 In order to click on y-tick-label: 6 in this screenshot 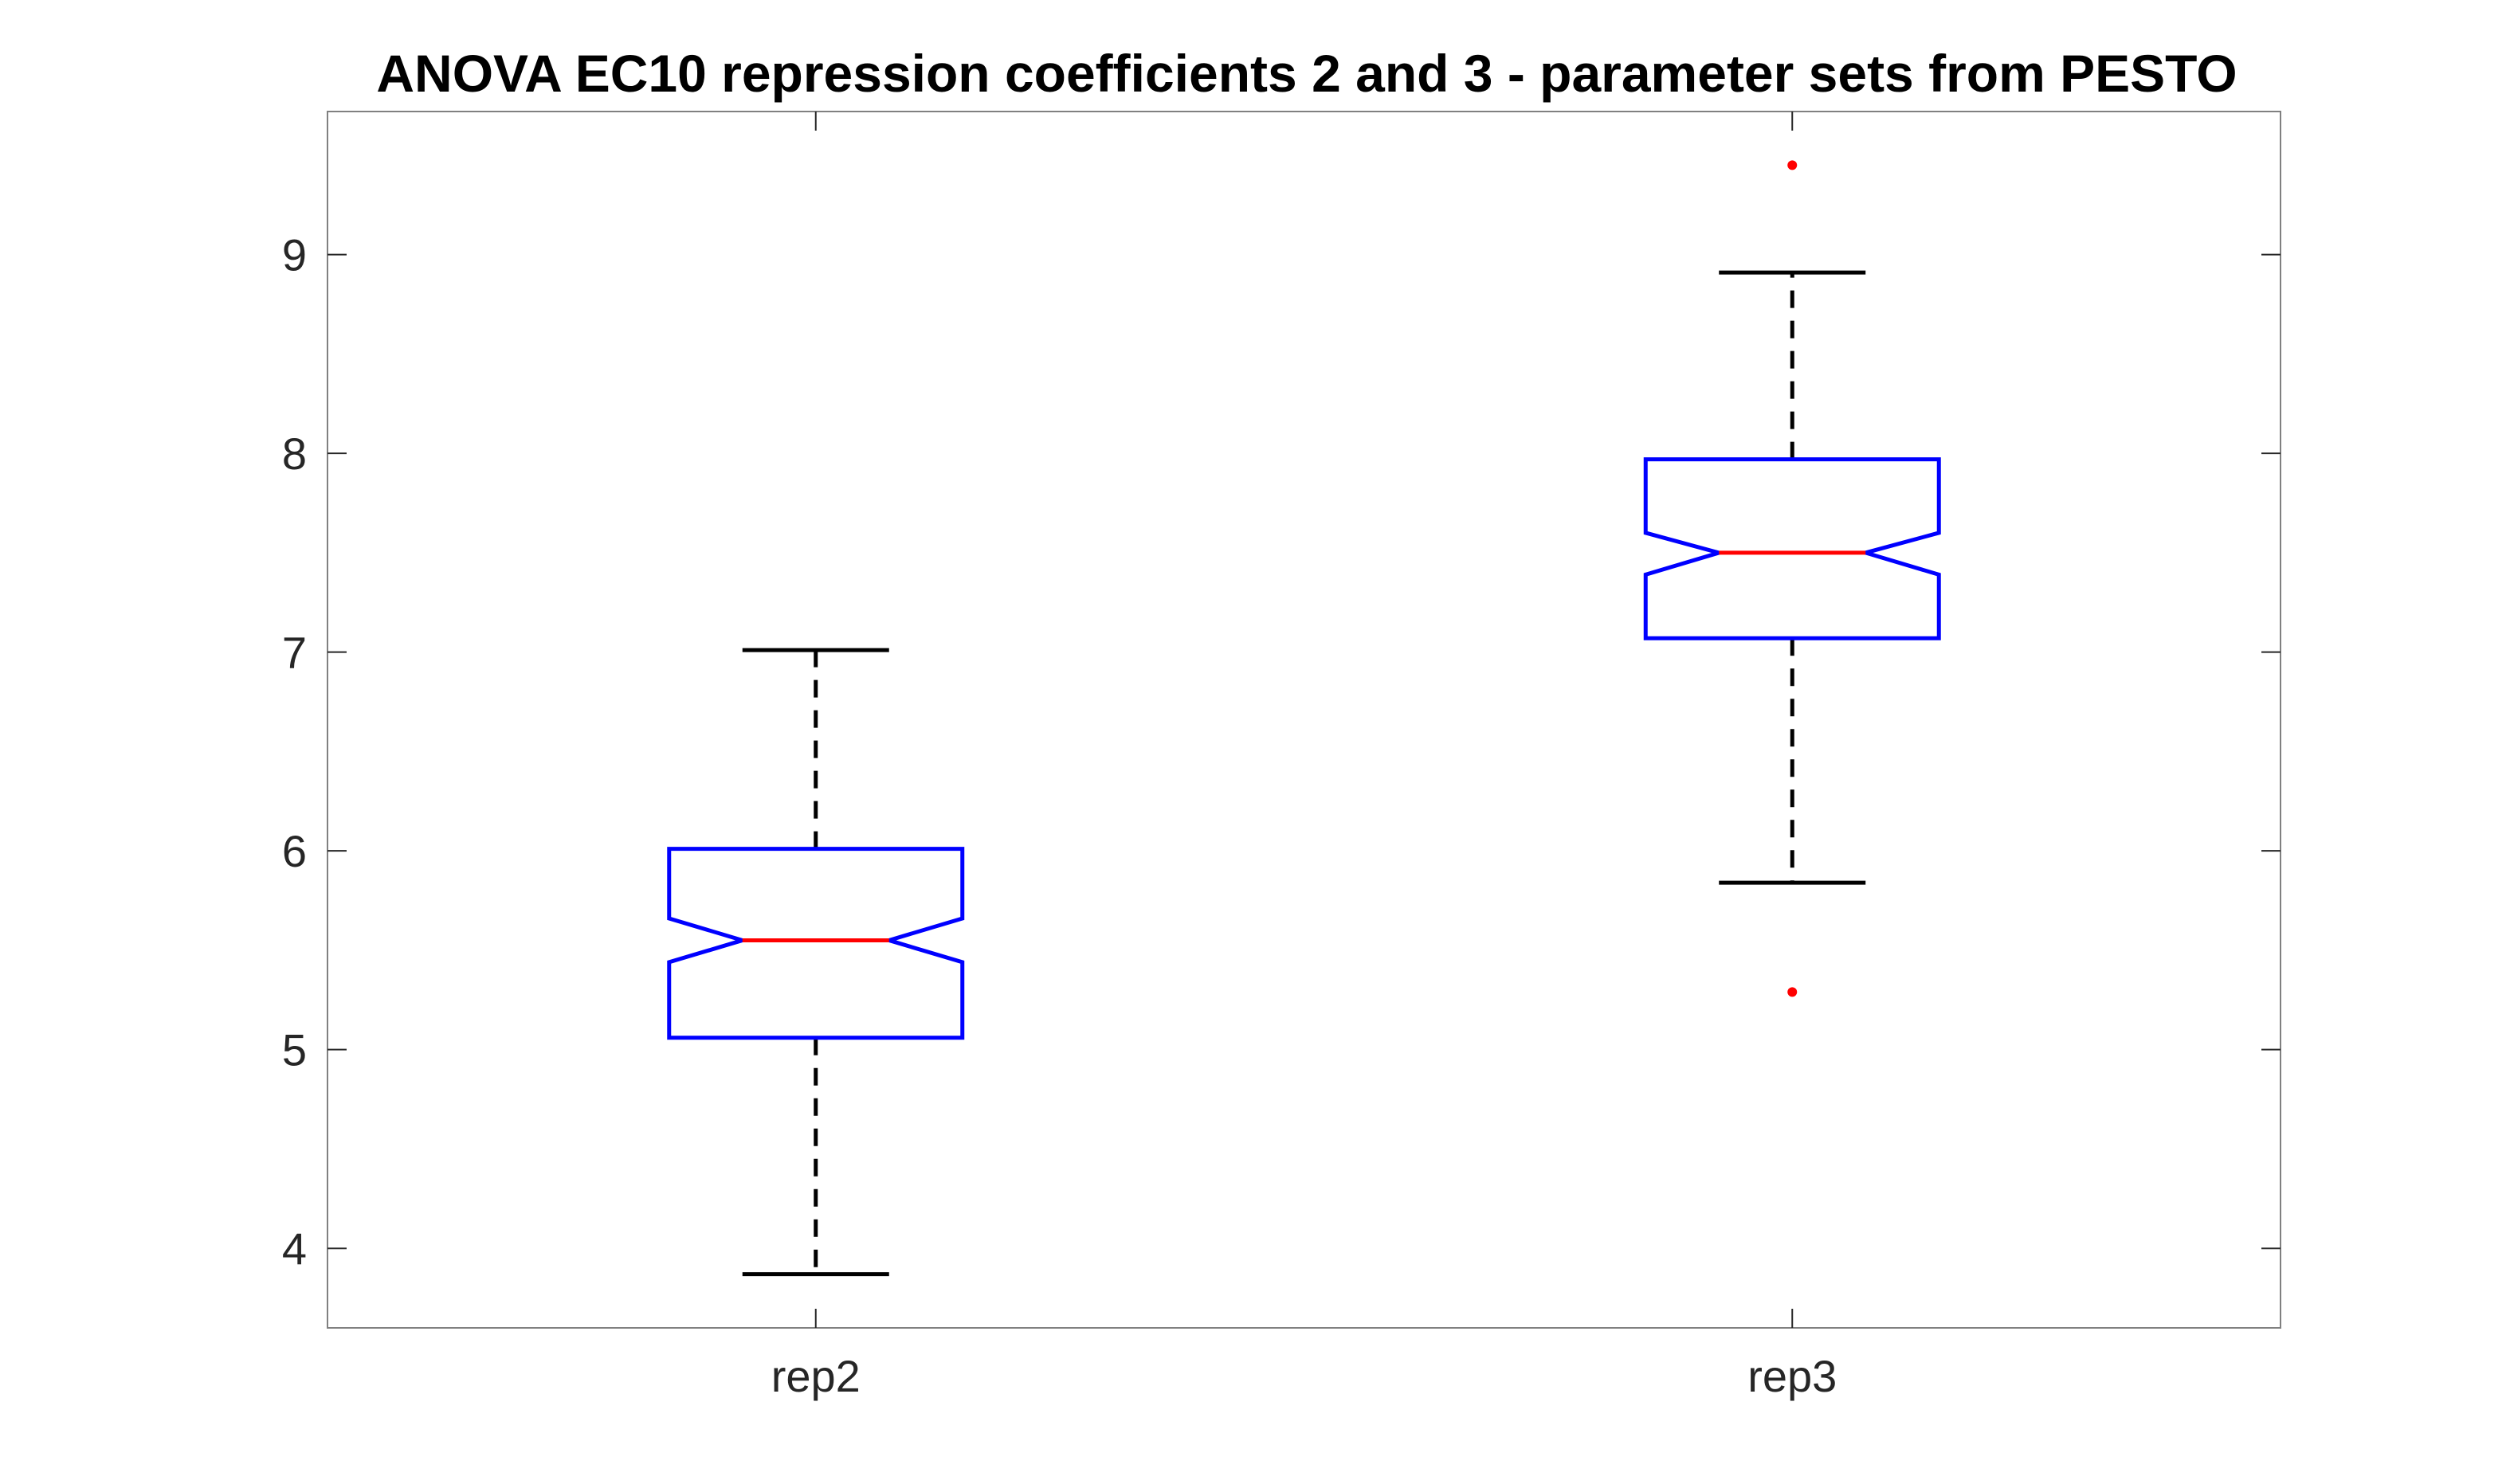, I will do `click(294, 851)`.